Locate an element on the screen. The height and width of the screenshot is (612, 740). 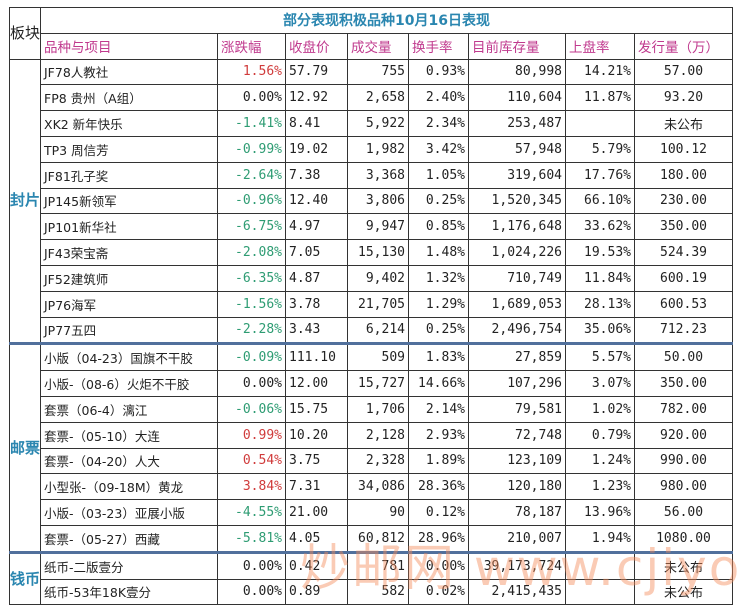
cell-listing-rate: 3.07% is located at coordinates (600, 383).